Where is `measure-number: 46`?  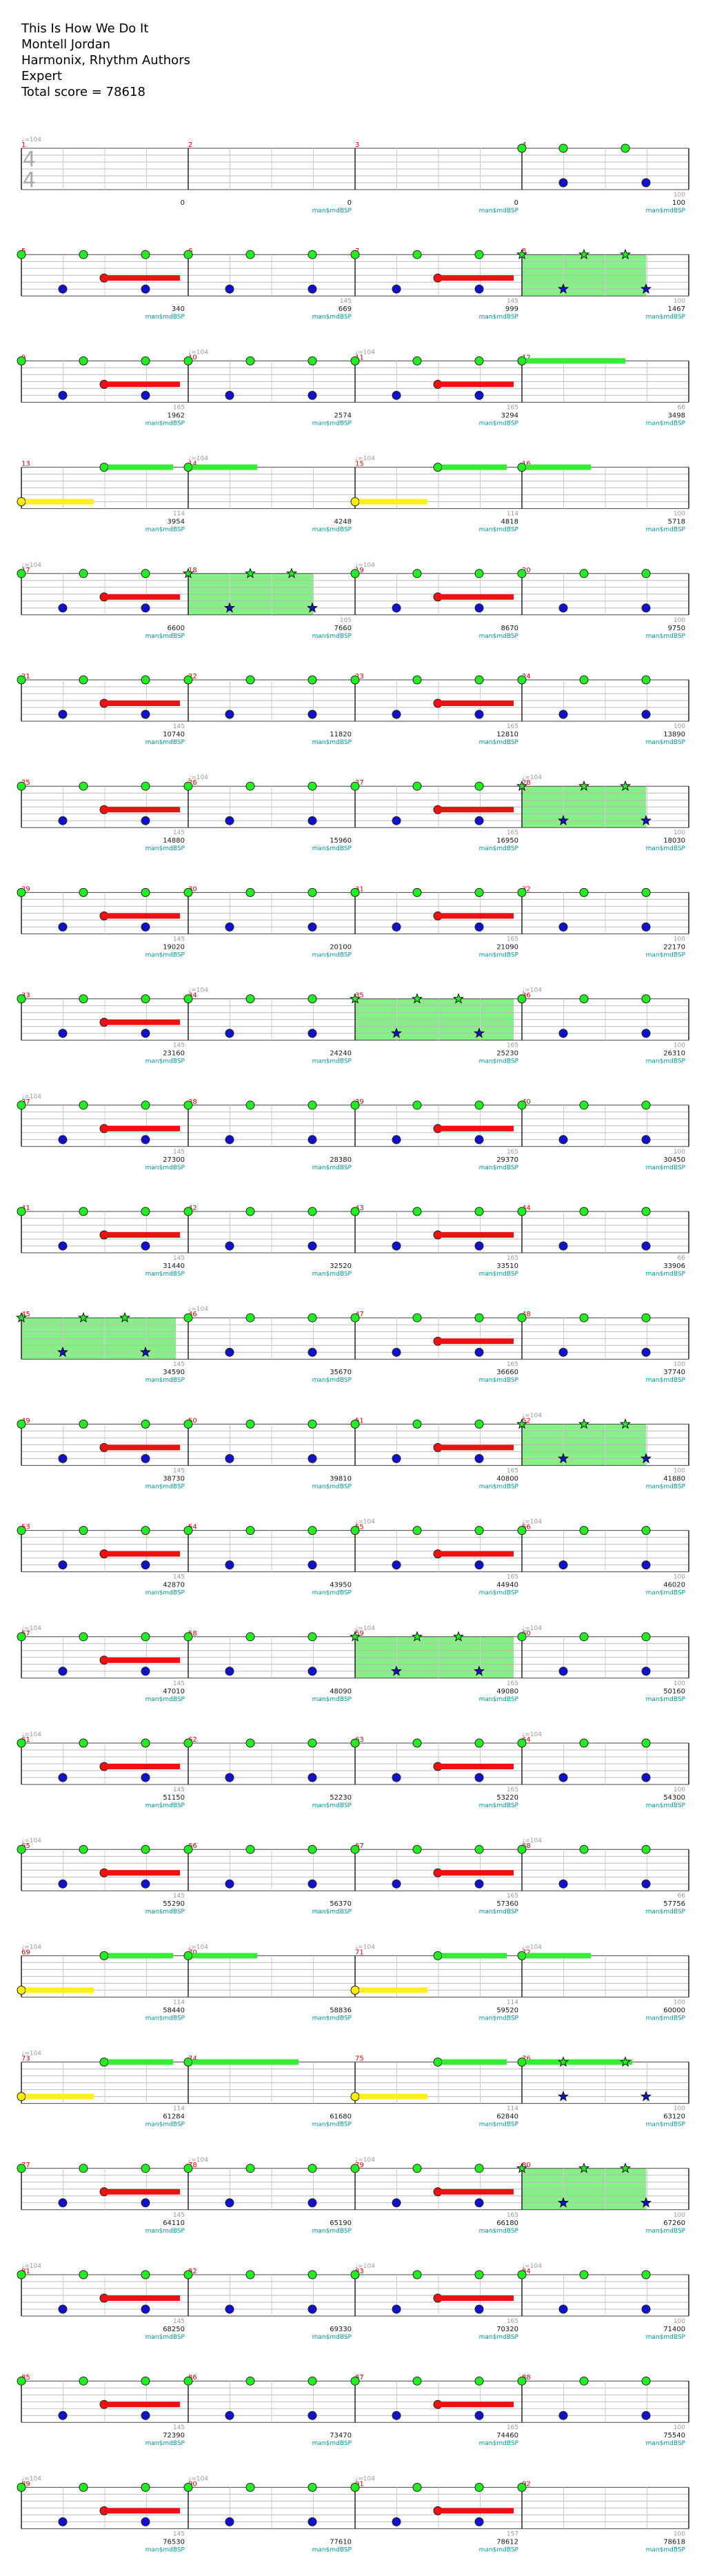
measure-number: 46 is located at coordinates (192, 1314).